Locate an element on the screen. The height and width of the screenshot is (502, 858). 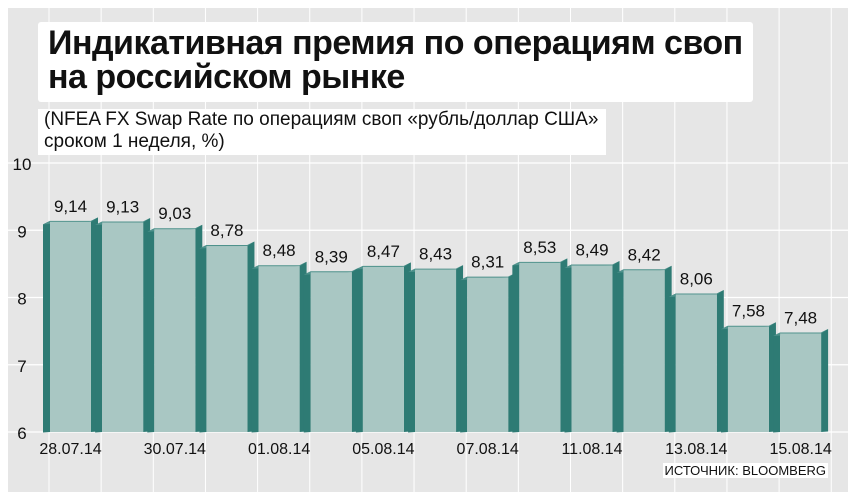
x-tick-label: 11.08.14 is located at coordinates (591, 449).